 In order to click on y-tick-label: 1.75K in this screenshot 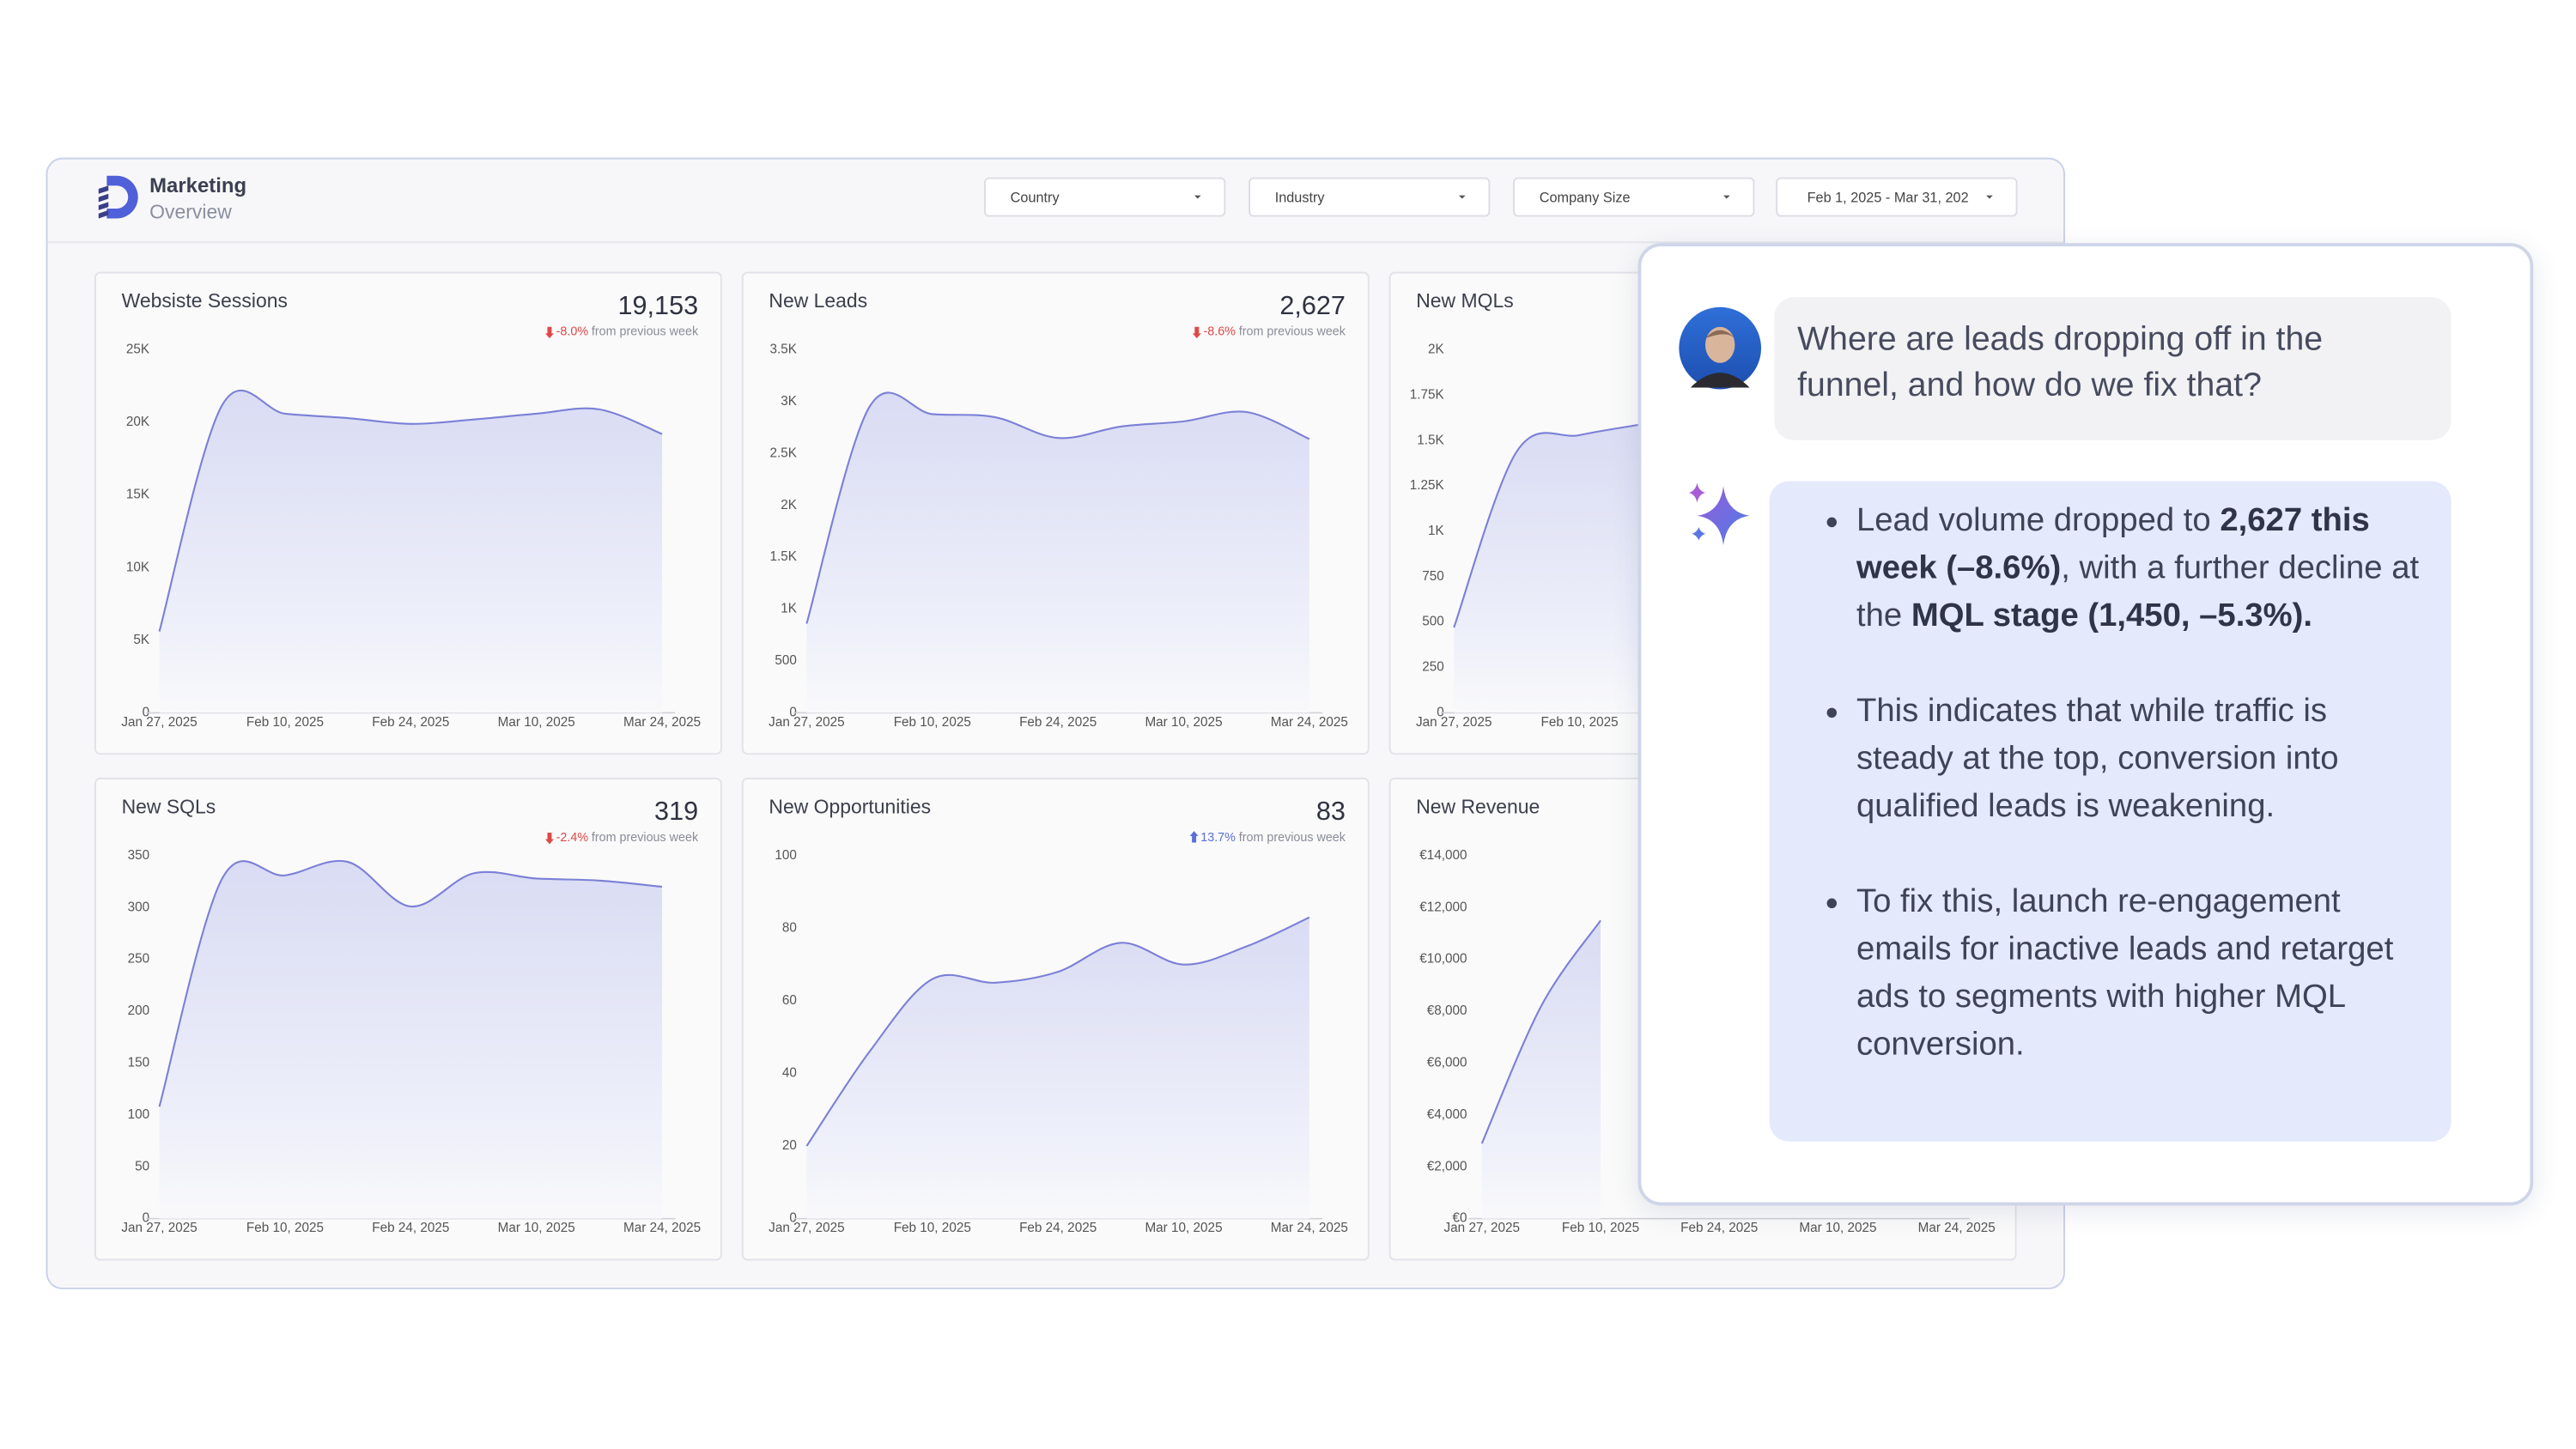, I will do `click(1427, 394)`.